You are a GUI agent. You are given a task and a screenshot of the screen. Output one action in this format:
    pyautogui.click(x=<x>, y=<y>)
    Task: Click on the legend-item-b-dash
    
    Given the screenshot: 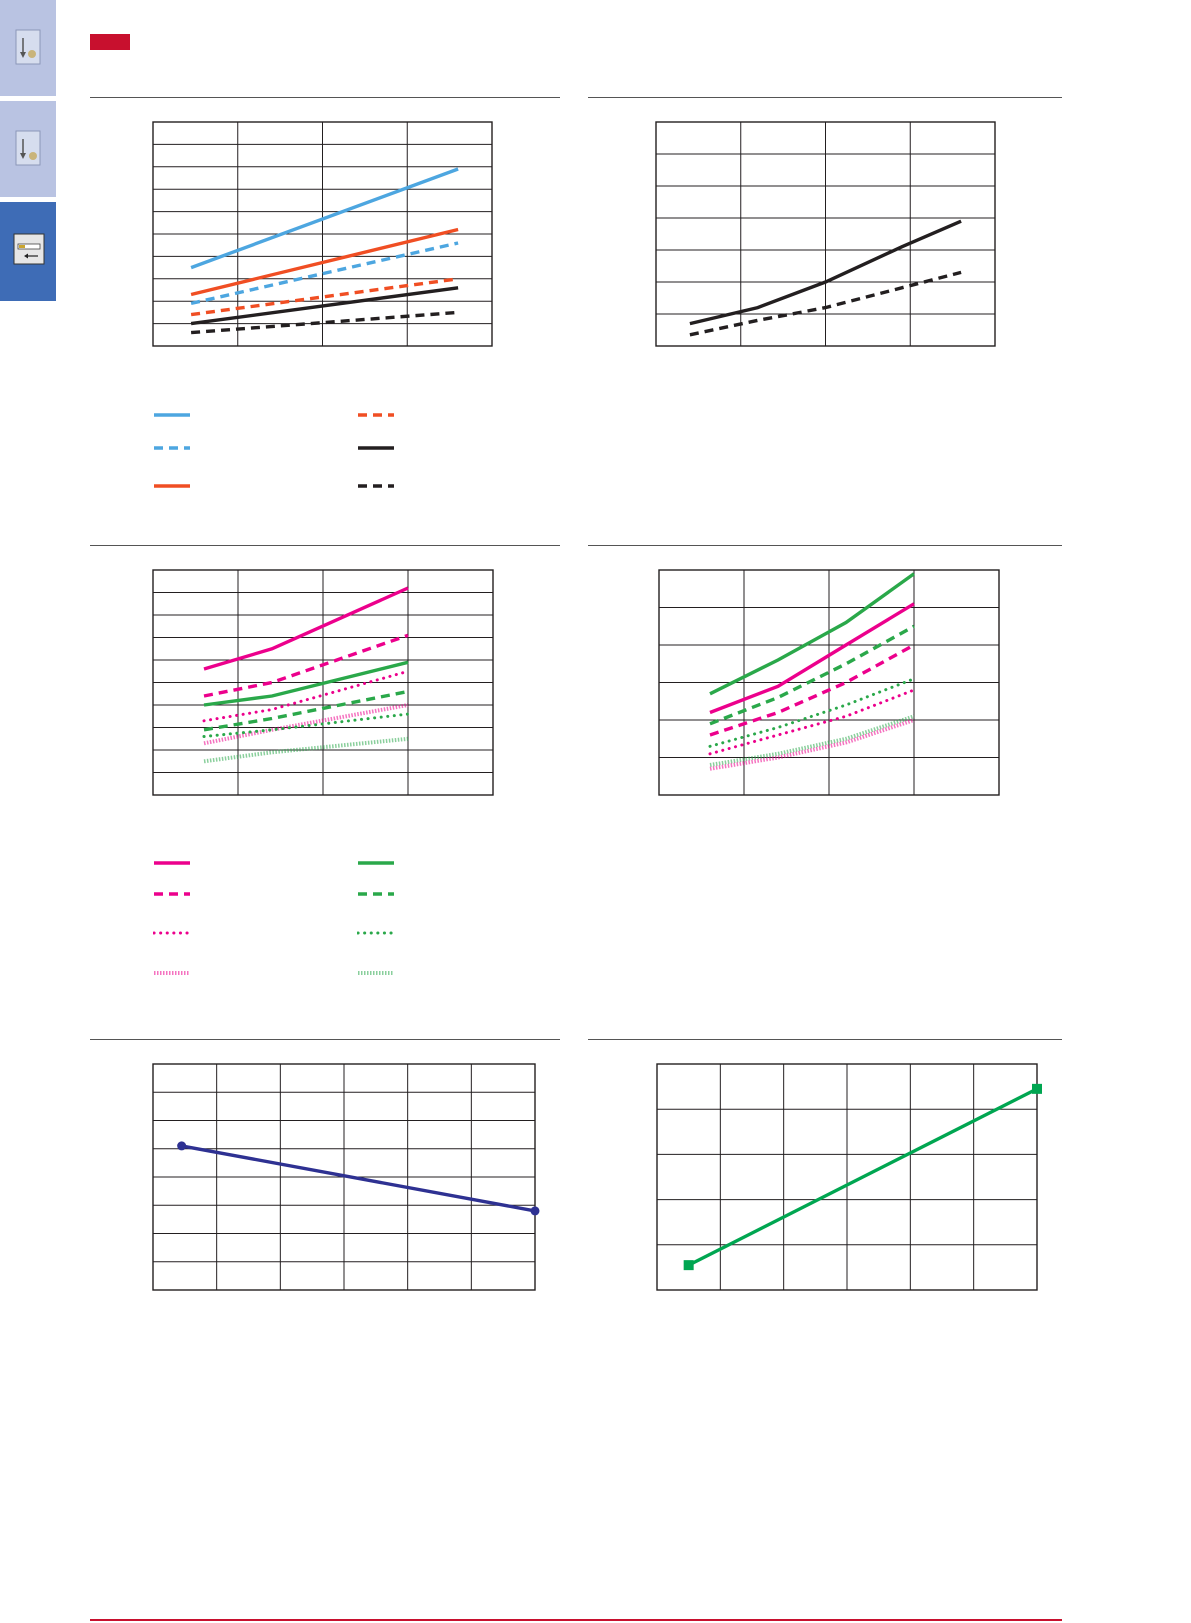 What is the action you would take?
    pyautogui.click(x=377, y=415)
    